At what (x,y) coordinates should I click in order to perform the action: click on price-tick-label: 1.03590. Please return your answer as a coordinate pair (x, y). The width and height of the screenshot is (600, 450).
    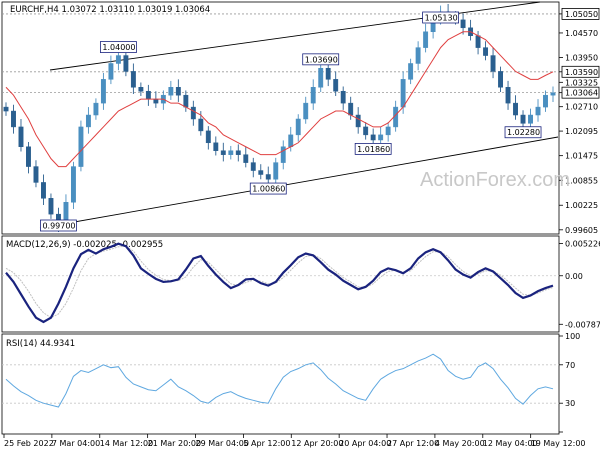
    Looking at the image, I should click on (581, 72).